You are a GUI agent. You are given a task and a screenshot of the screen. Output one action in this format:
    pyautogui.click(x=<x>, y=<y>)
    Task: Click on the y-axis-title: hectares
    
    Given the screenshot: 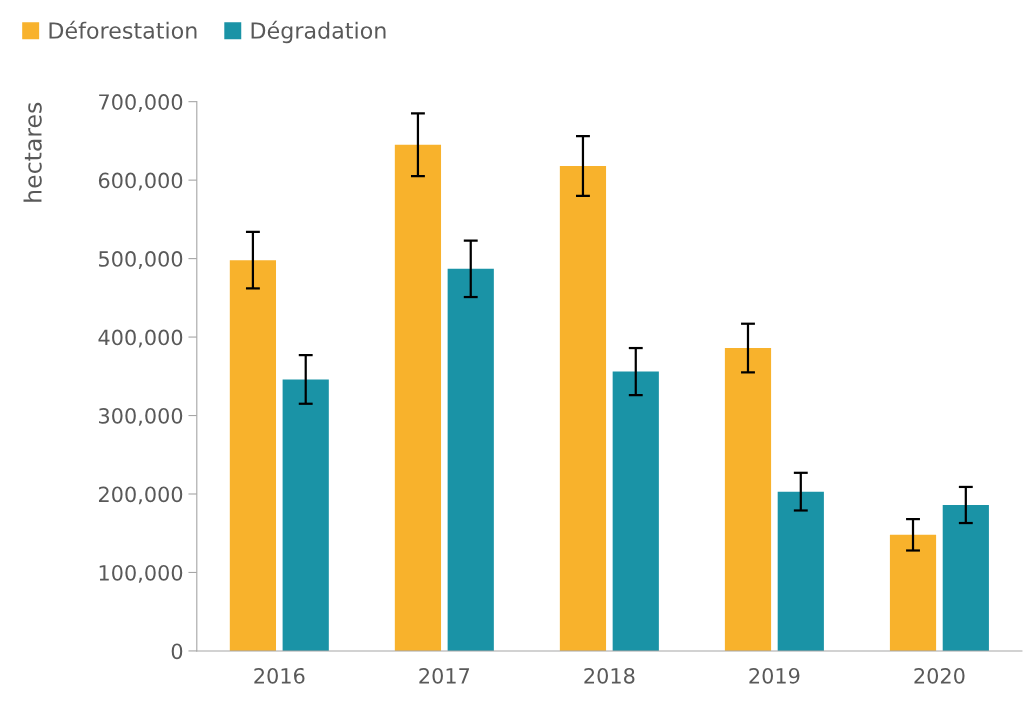 What is the action you would take?
    pyautogui.click(x=32, y=152)
    